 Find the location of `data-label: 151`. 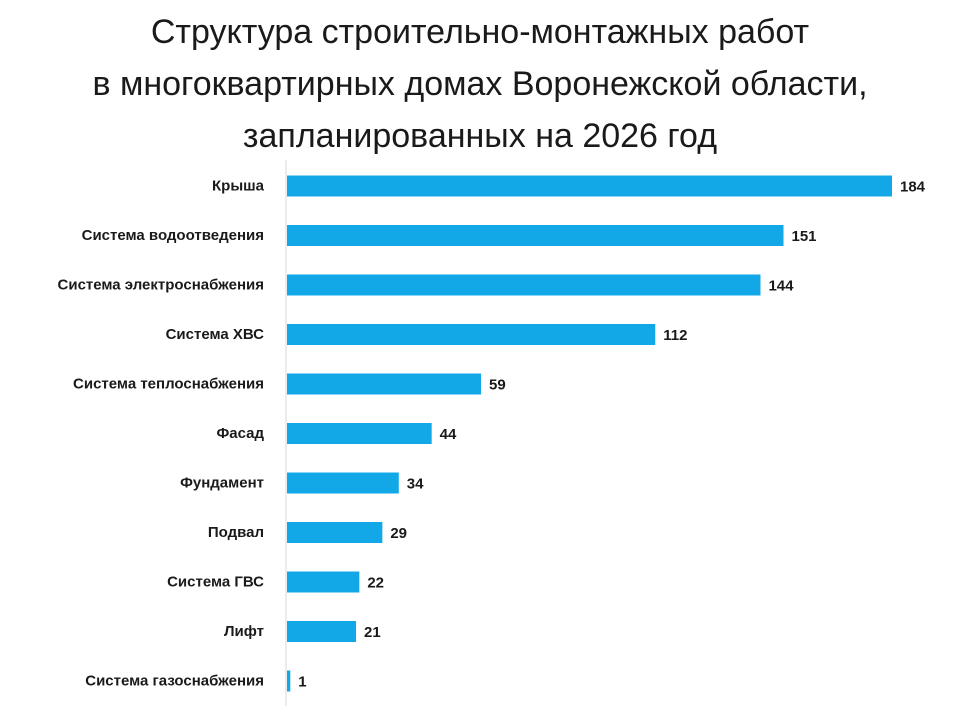

data-label: 151 is located at coordinates (803, 236).